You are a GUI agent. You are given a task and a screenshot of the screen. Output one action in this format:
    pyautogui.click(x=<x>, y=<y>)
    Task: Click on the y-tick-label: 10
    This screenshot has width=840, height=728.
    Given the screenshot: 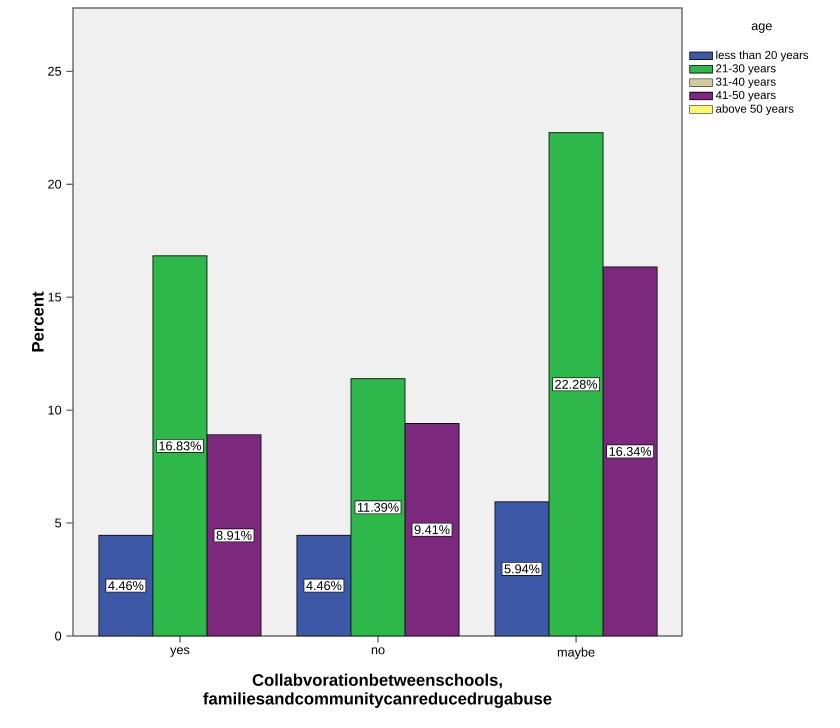 What is the action you would take?
    pyautogui.click(x=55, y=410)
    